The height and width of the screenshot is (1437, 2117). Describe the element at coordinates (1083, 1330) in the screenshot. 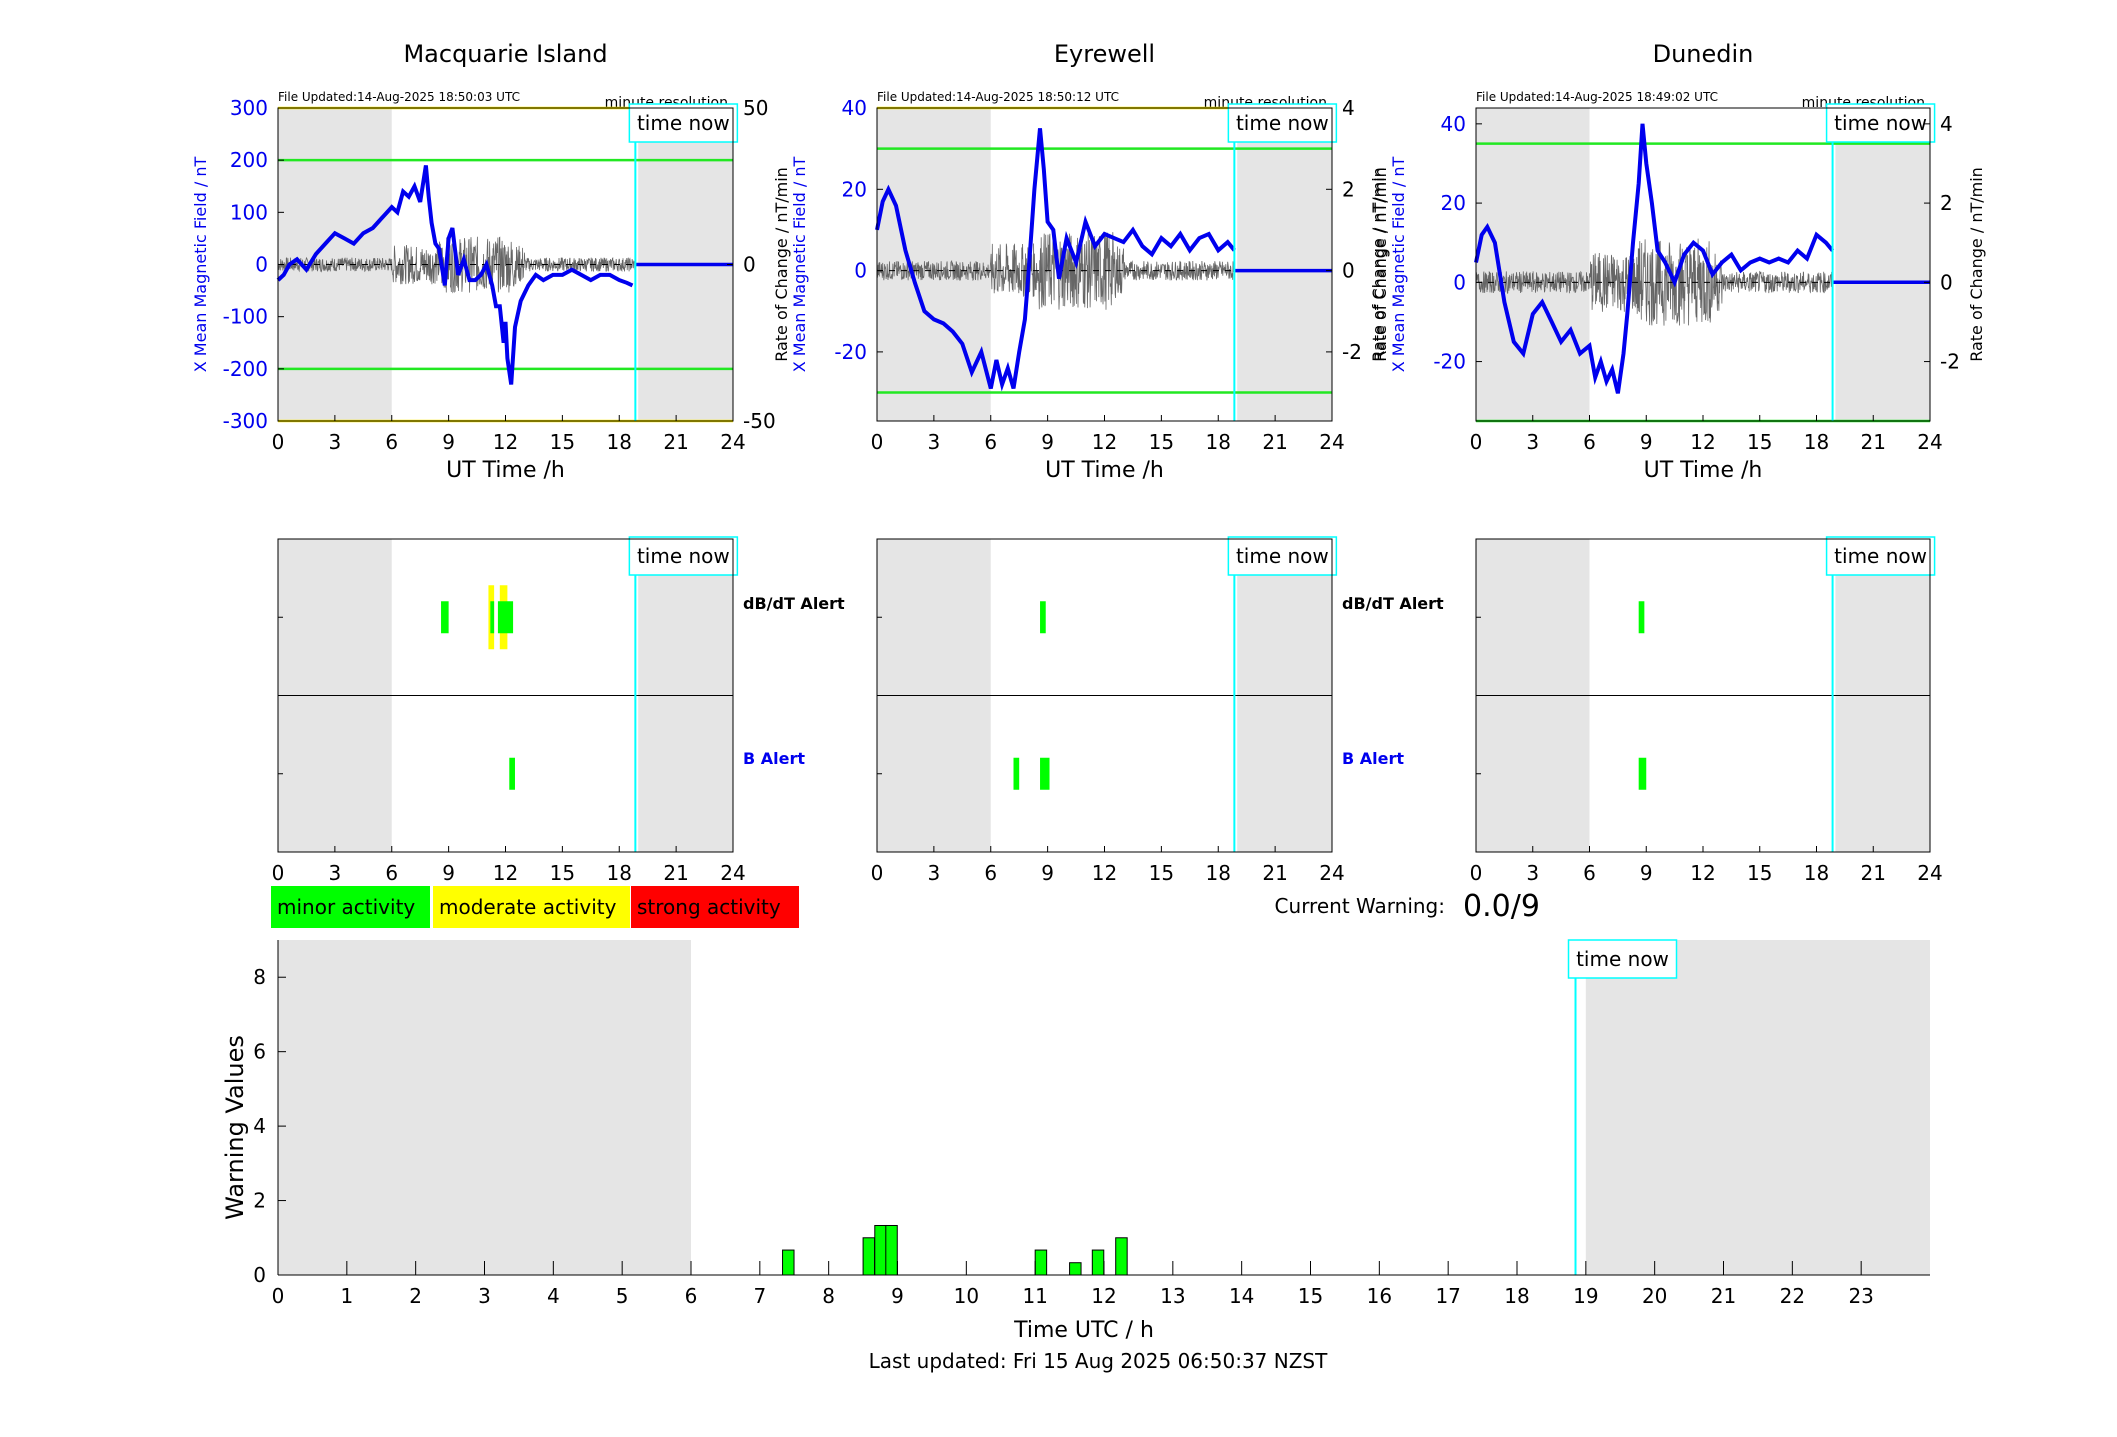

I see `x-axis-label: Time UTC / h` at that location.